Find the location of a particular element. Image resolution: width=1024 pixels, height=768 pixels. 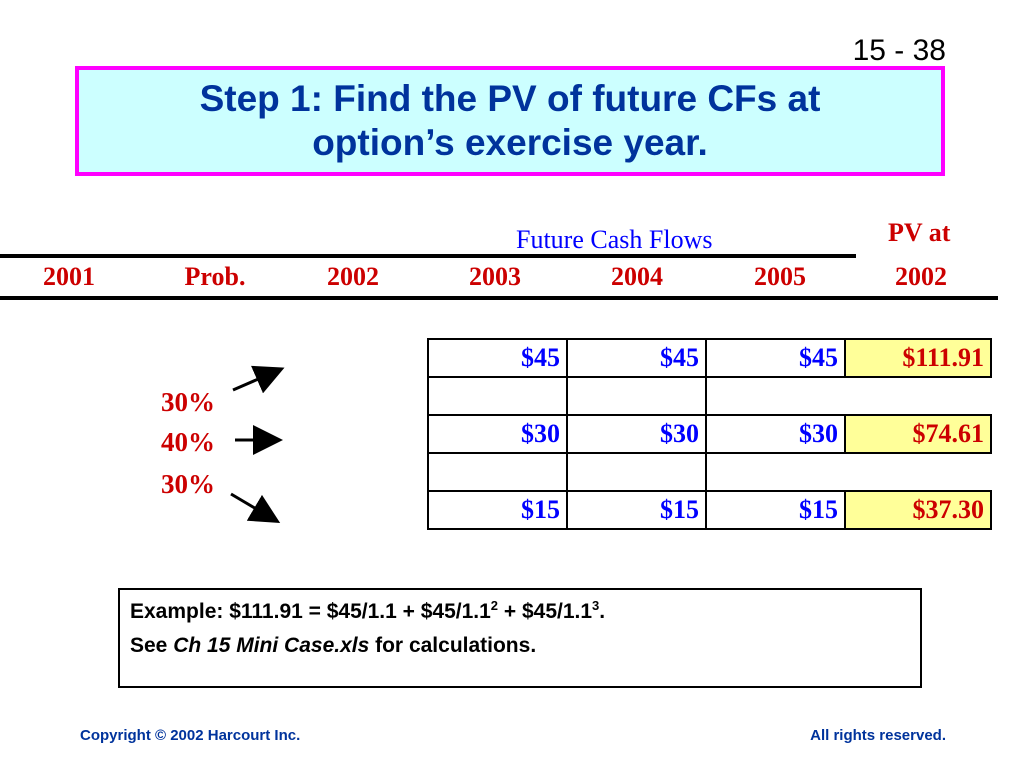

header-bottom-rule is located at coordinates (499, 298).